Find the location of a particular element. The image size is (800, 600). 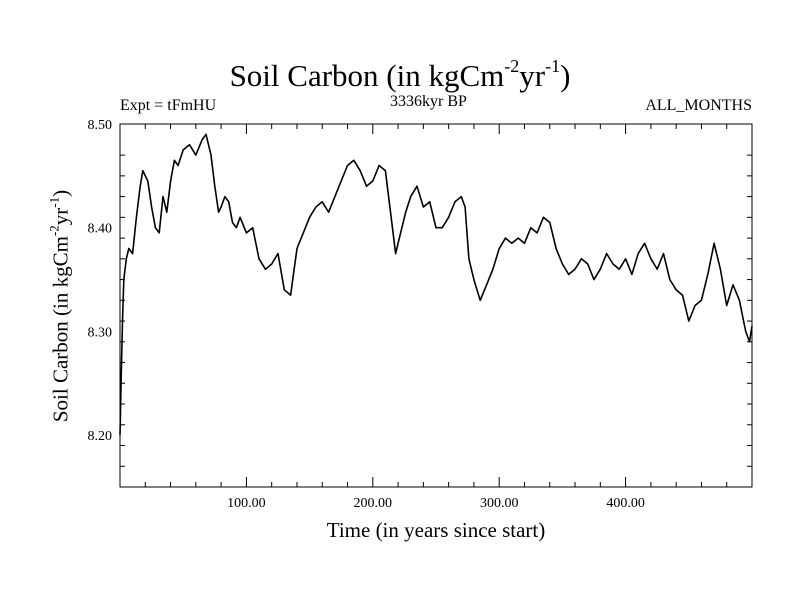

experiment-label: Expt = tFmHU is located at coordinates (168, 105).